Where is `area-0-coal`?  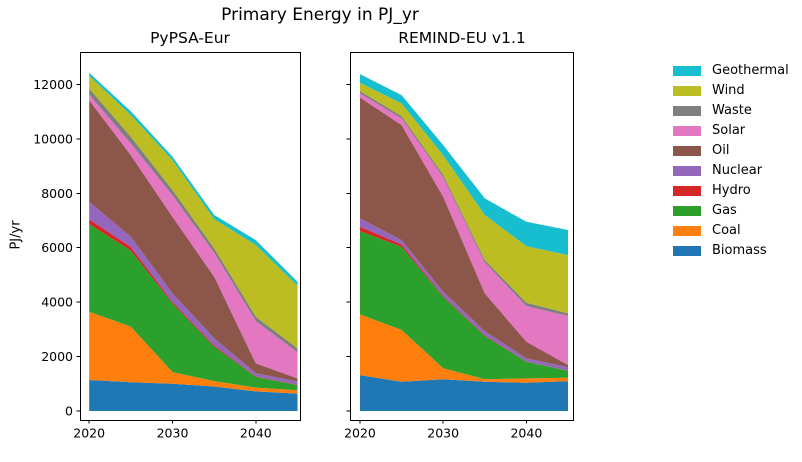 area-0-coal is located at coordinates (193, 352).